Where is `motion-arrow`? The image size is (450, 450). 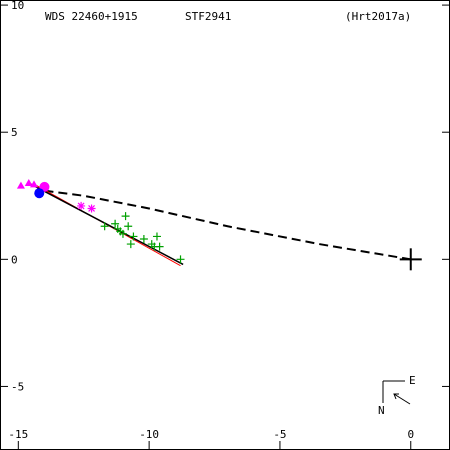 motion-arrow is located at coordinates (402, 399).